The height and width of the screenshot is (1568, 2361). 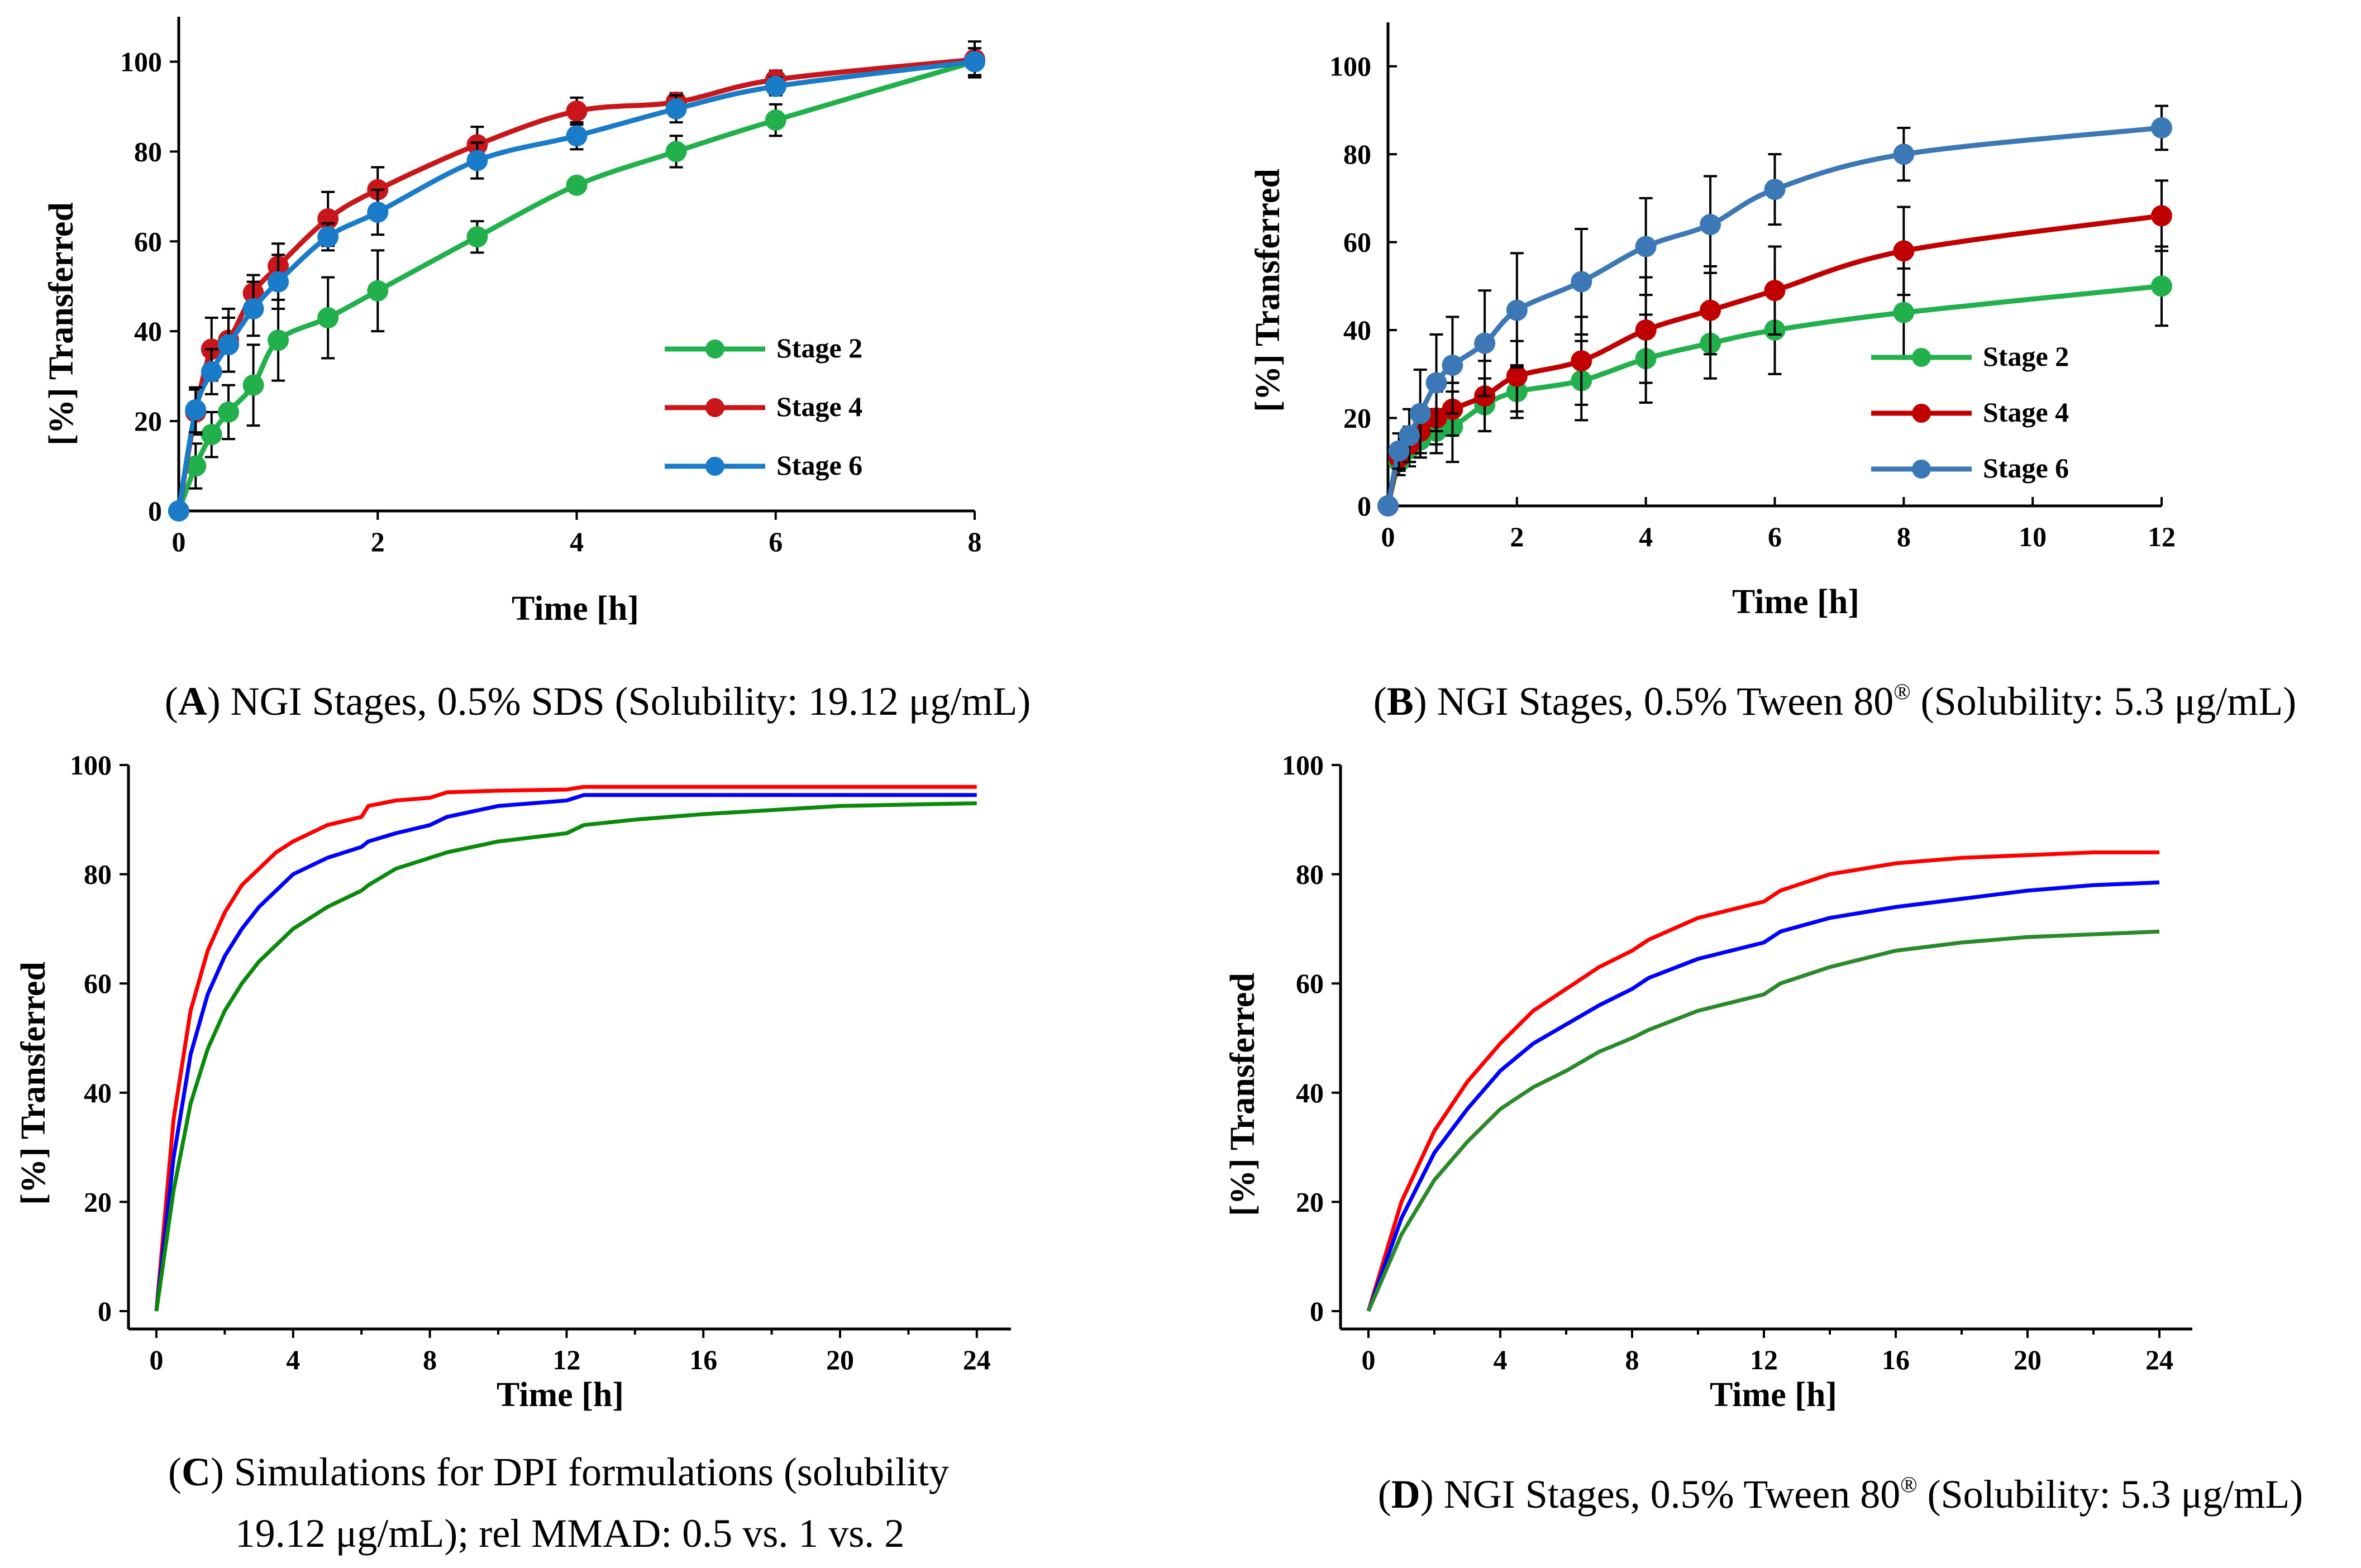 What do you see at coordinates (293, 1359) in the screenshot?
I see `panel-c-xtick-label: 4` at bounding box center [293, 1359].